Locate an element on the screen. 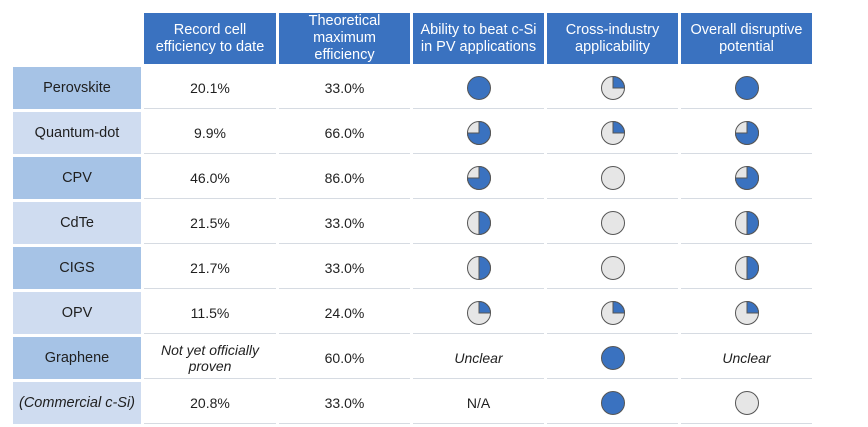 The width and height of the screenshot is (868, 427). record-efficiency-cell: Not yet officially proven is located at coordinates (210, 358).